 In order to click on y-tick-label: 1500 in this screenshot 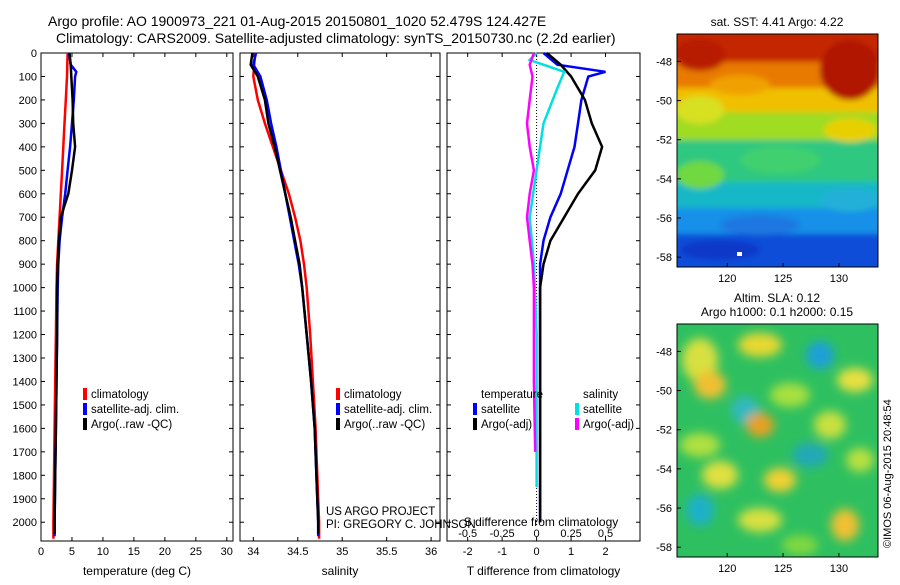, I will do `click(25, 406)`.